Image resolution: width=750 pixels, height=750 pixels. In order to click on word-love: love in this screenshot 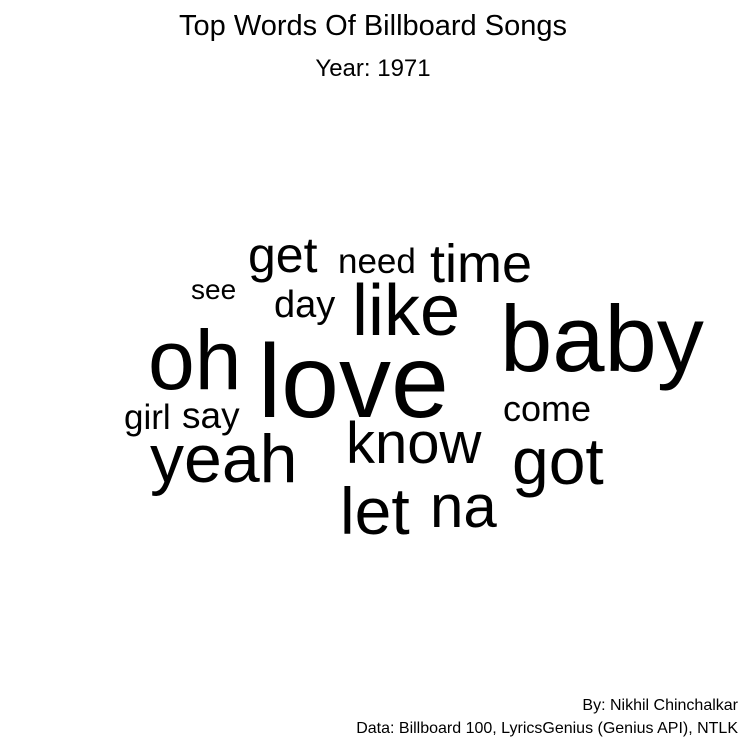, I will do `click(353, 382)`.